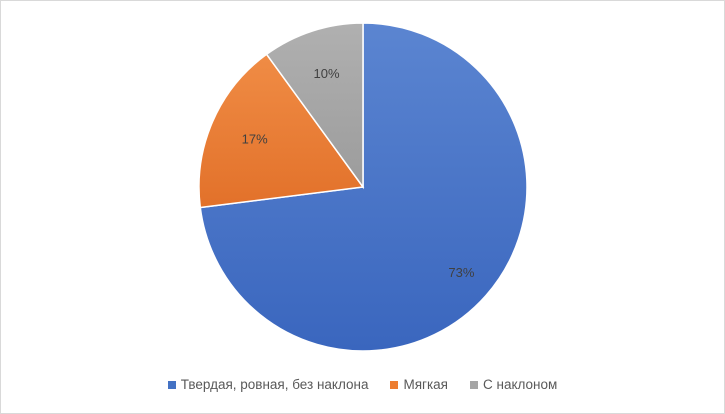 The height and width of the screenshot is (414, 725). Describe the element at coordinates (474, 384) in the screenshot. I see `legend-swatch-inclined` at that location.